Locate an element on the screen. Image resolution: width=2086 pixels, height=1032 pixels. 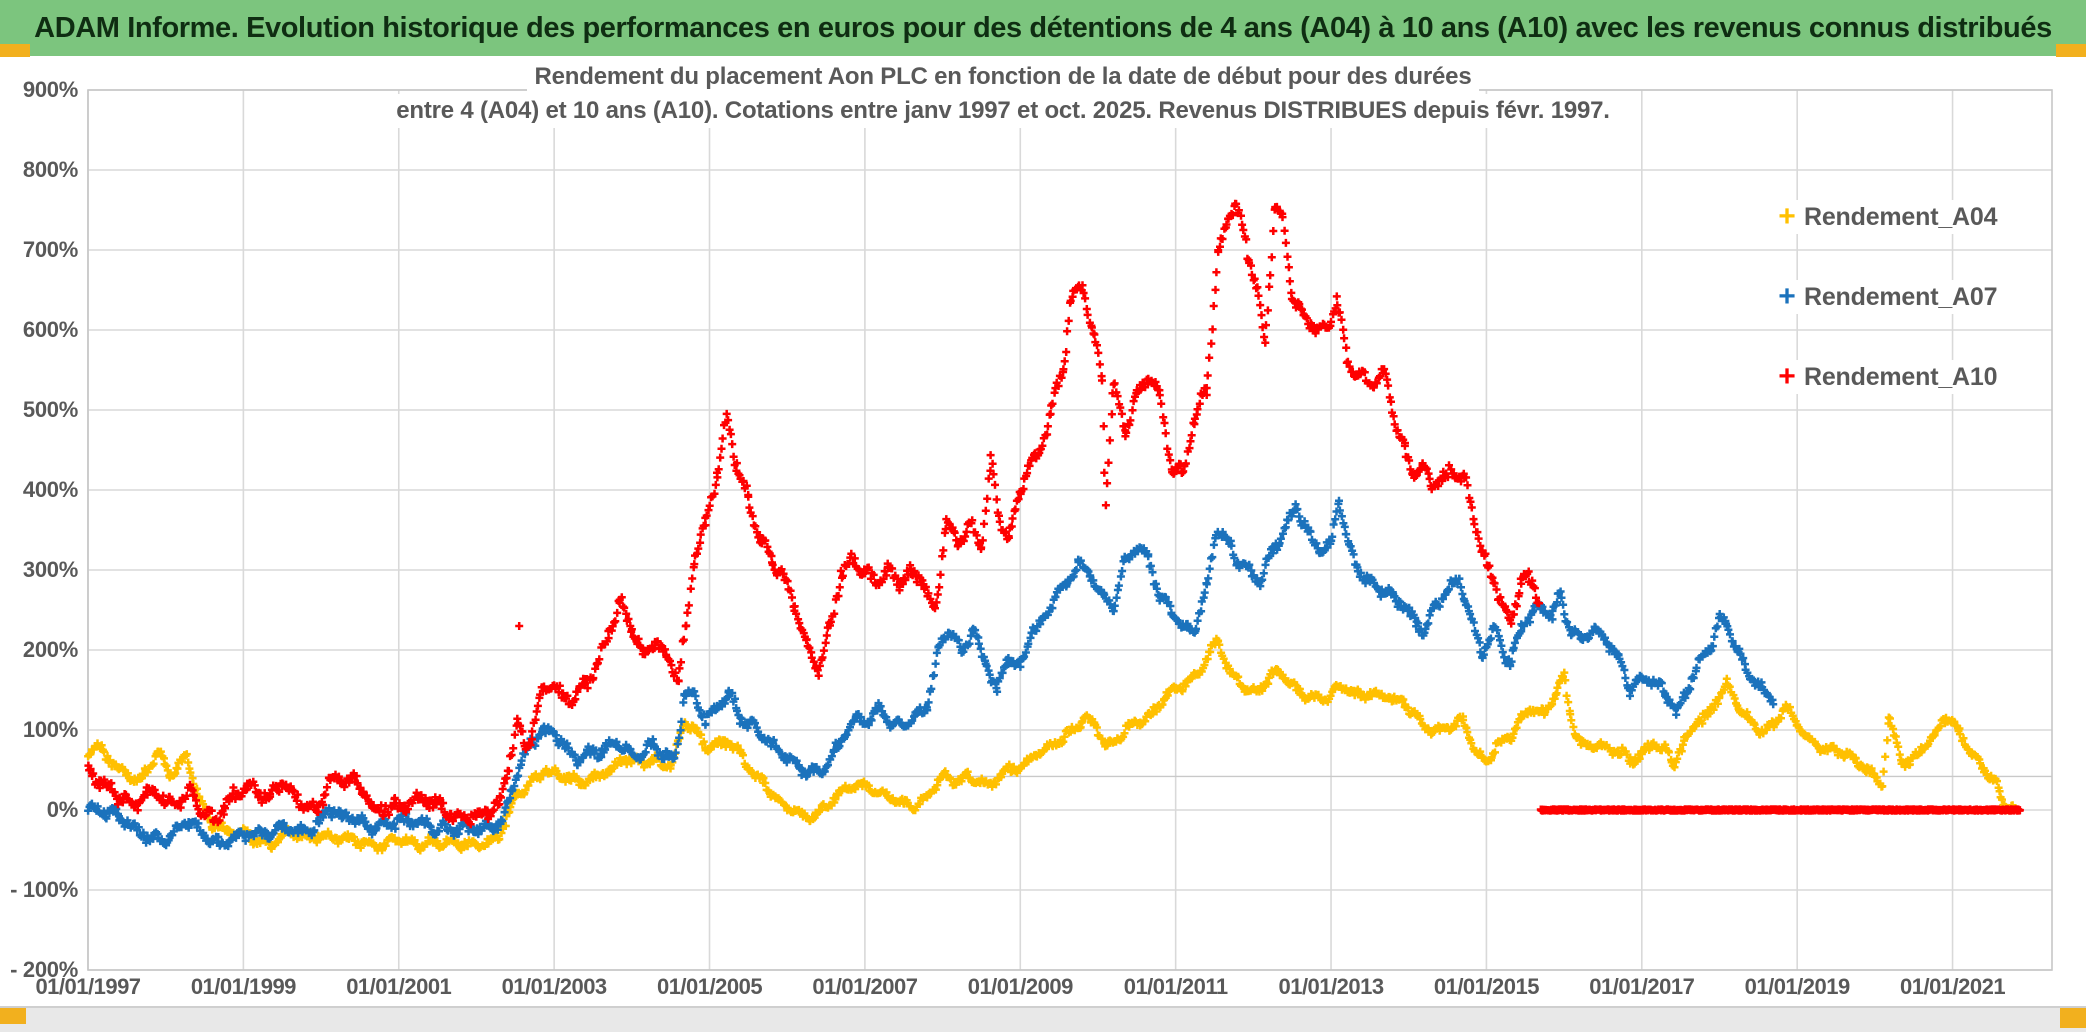
gold-accent-bottom-left is located at coordinates (13, 1016).